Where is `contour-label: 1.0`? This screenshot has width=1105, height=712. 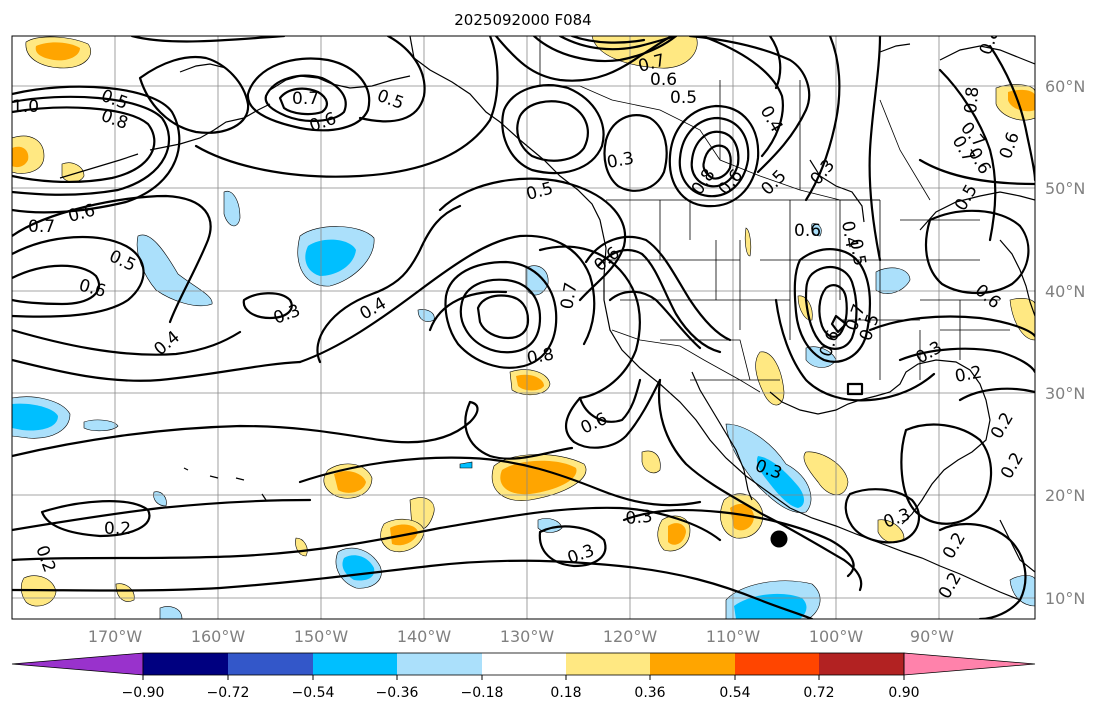 contour-label: 1.0 is located at coordinates (25, 107).